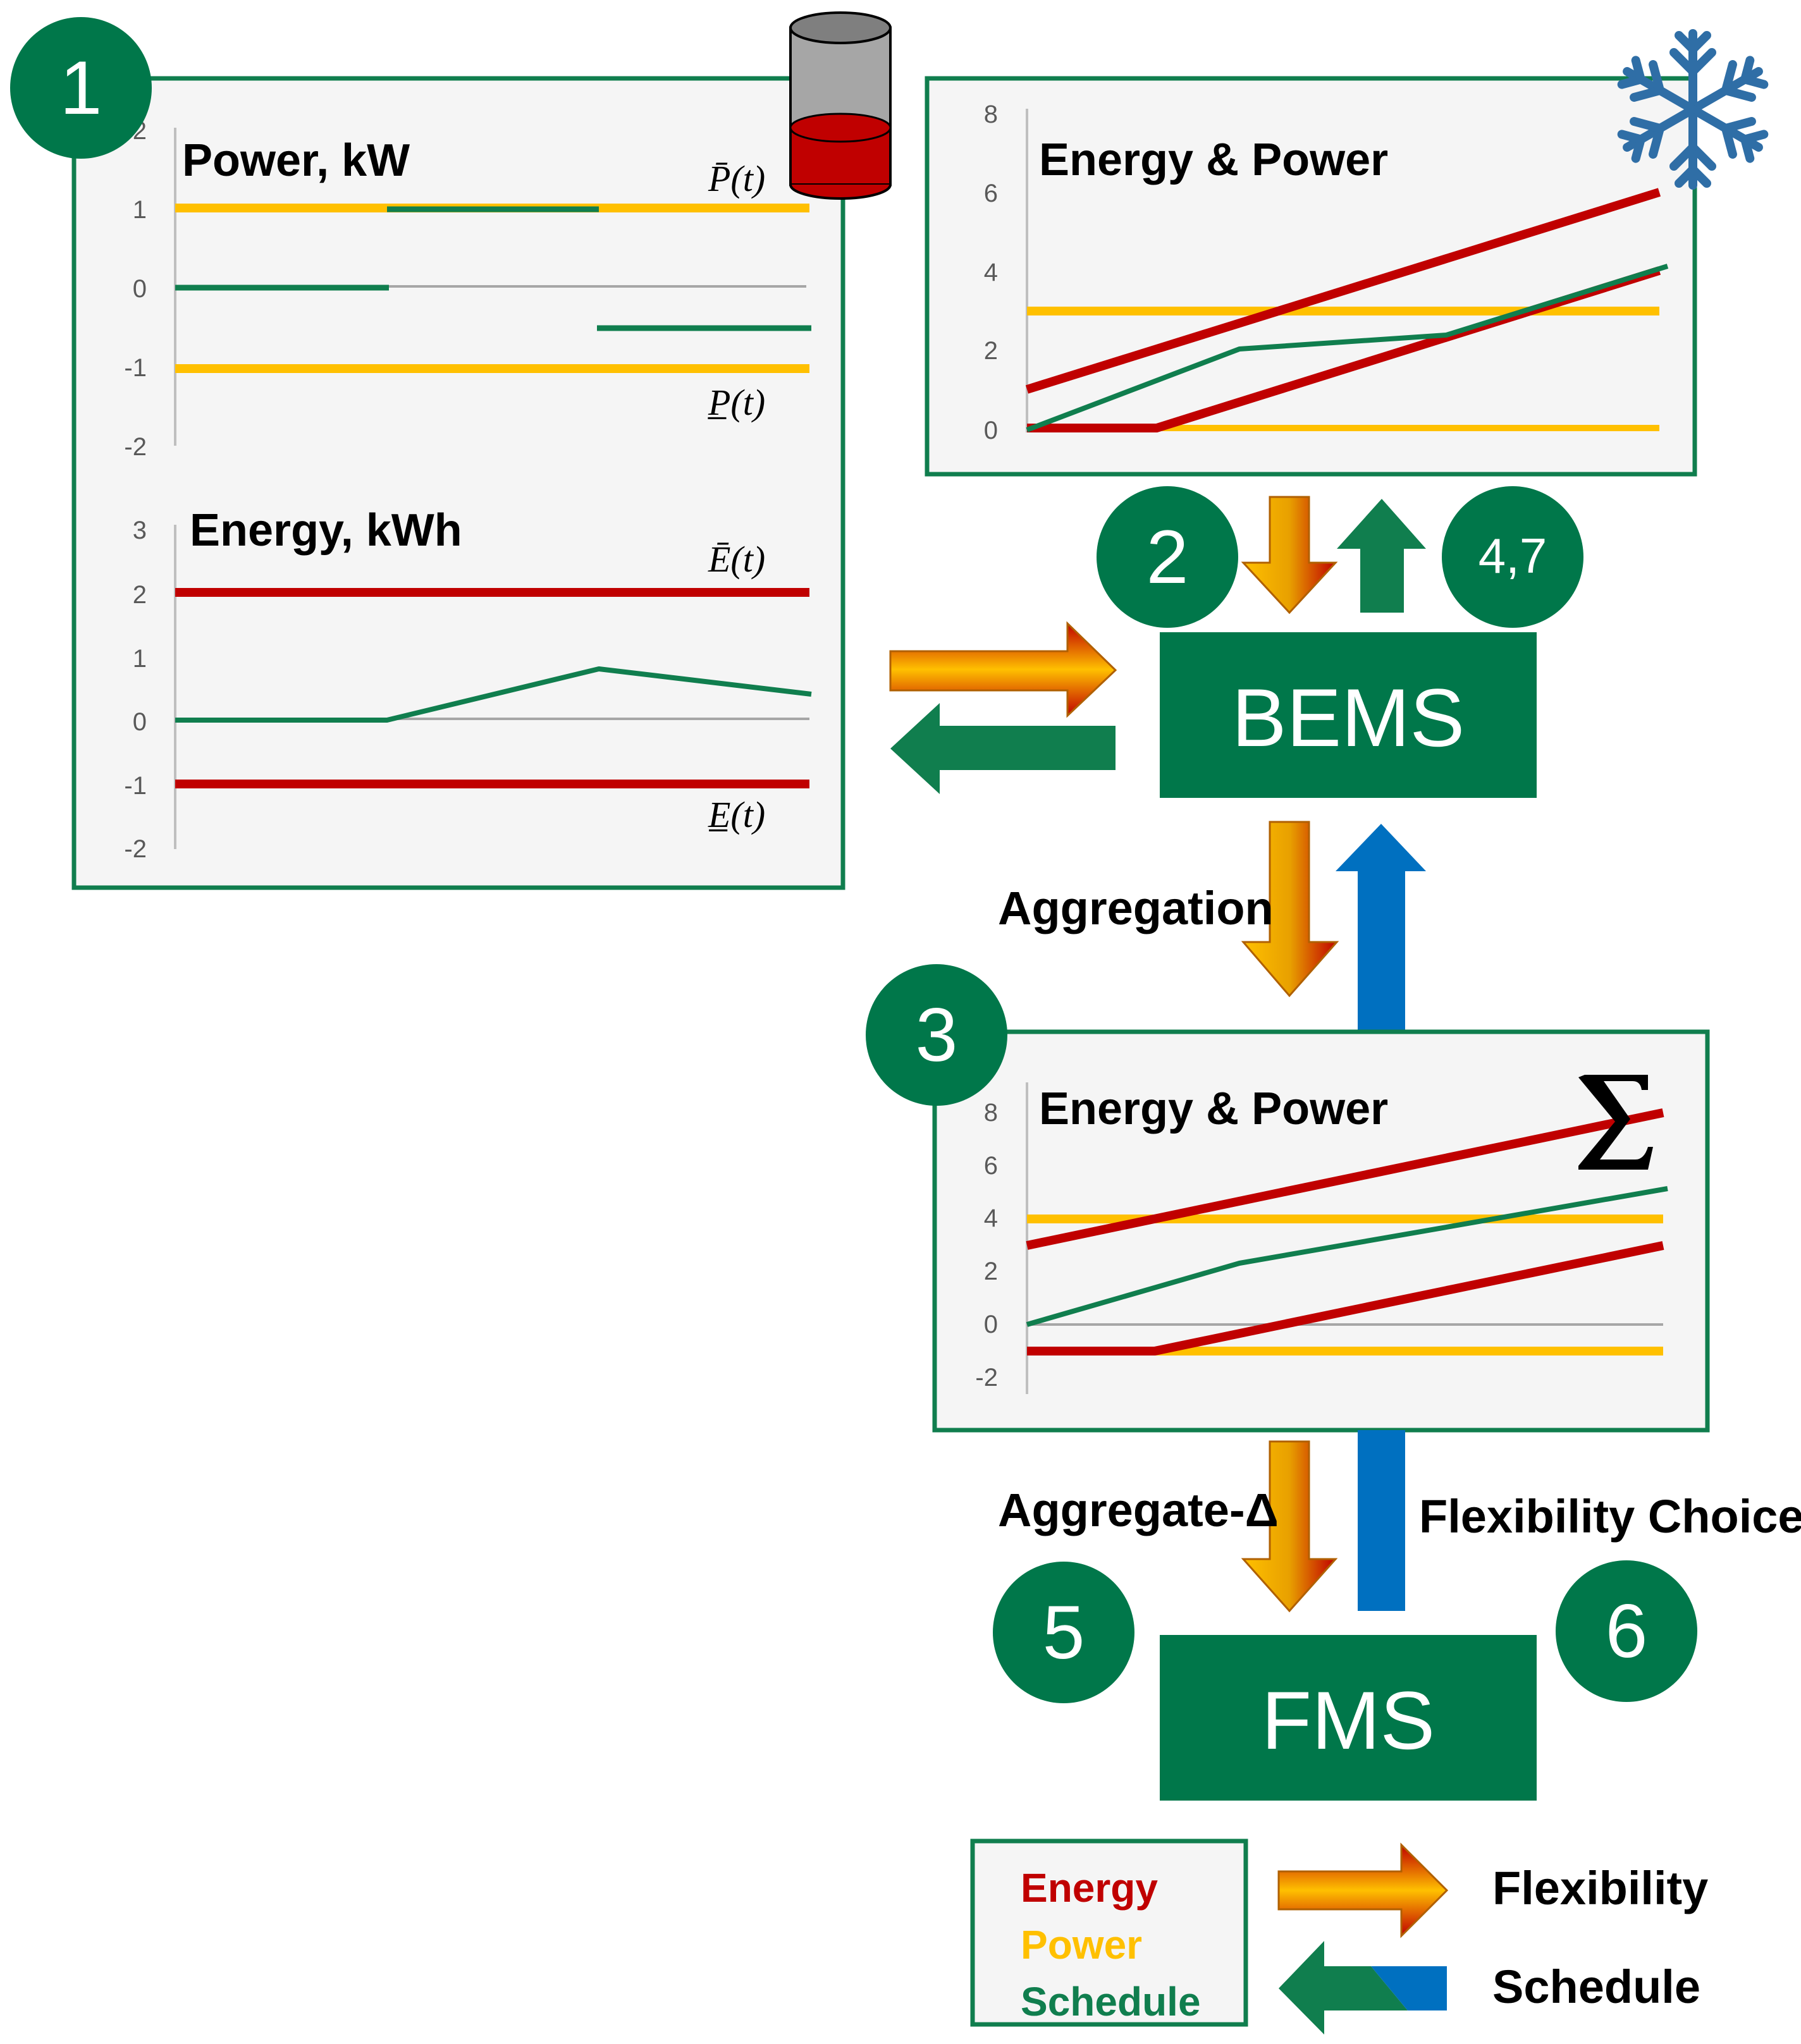  I want to click on energy-ytick: 0, so click(140, 722).